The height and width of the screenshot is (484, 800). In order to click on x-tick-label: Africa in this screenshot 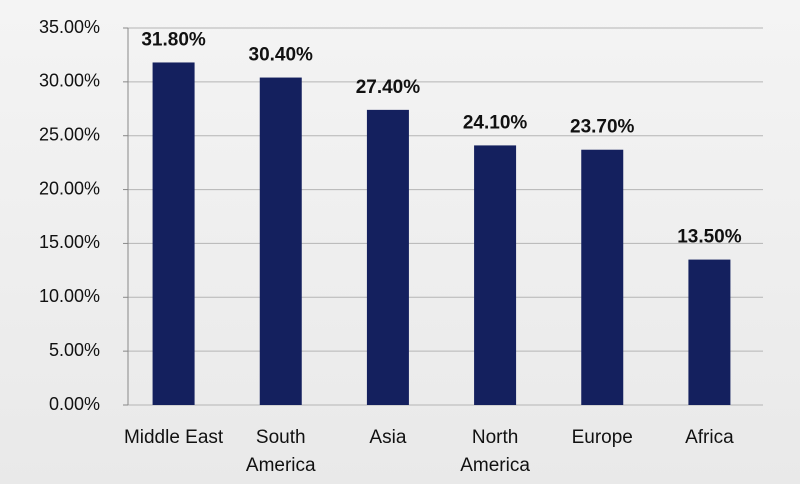, I will do `click(709, 437)`.